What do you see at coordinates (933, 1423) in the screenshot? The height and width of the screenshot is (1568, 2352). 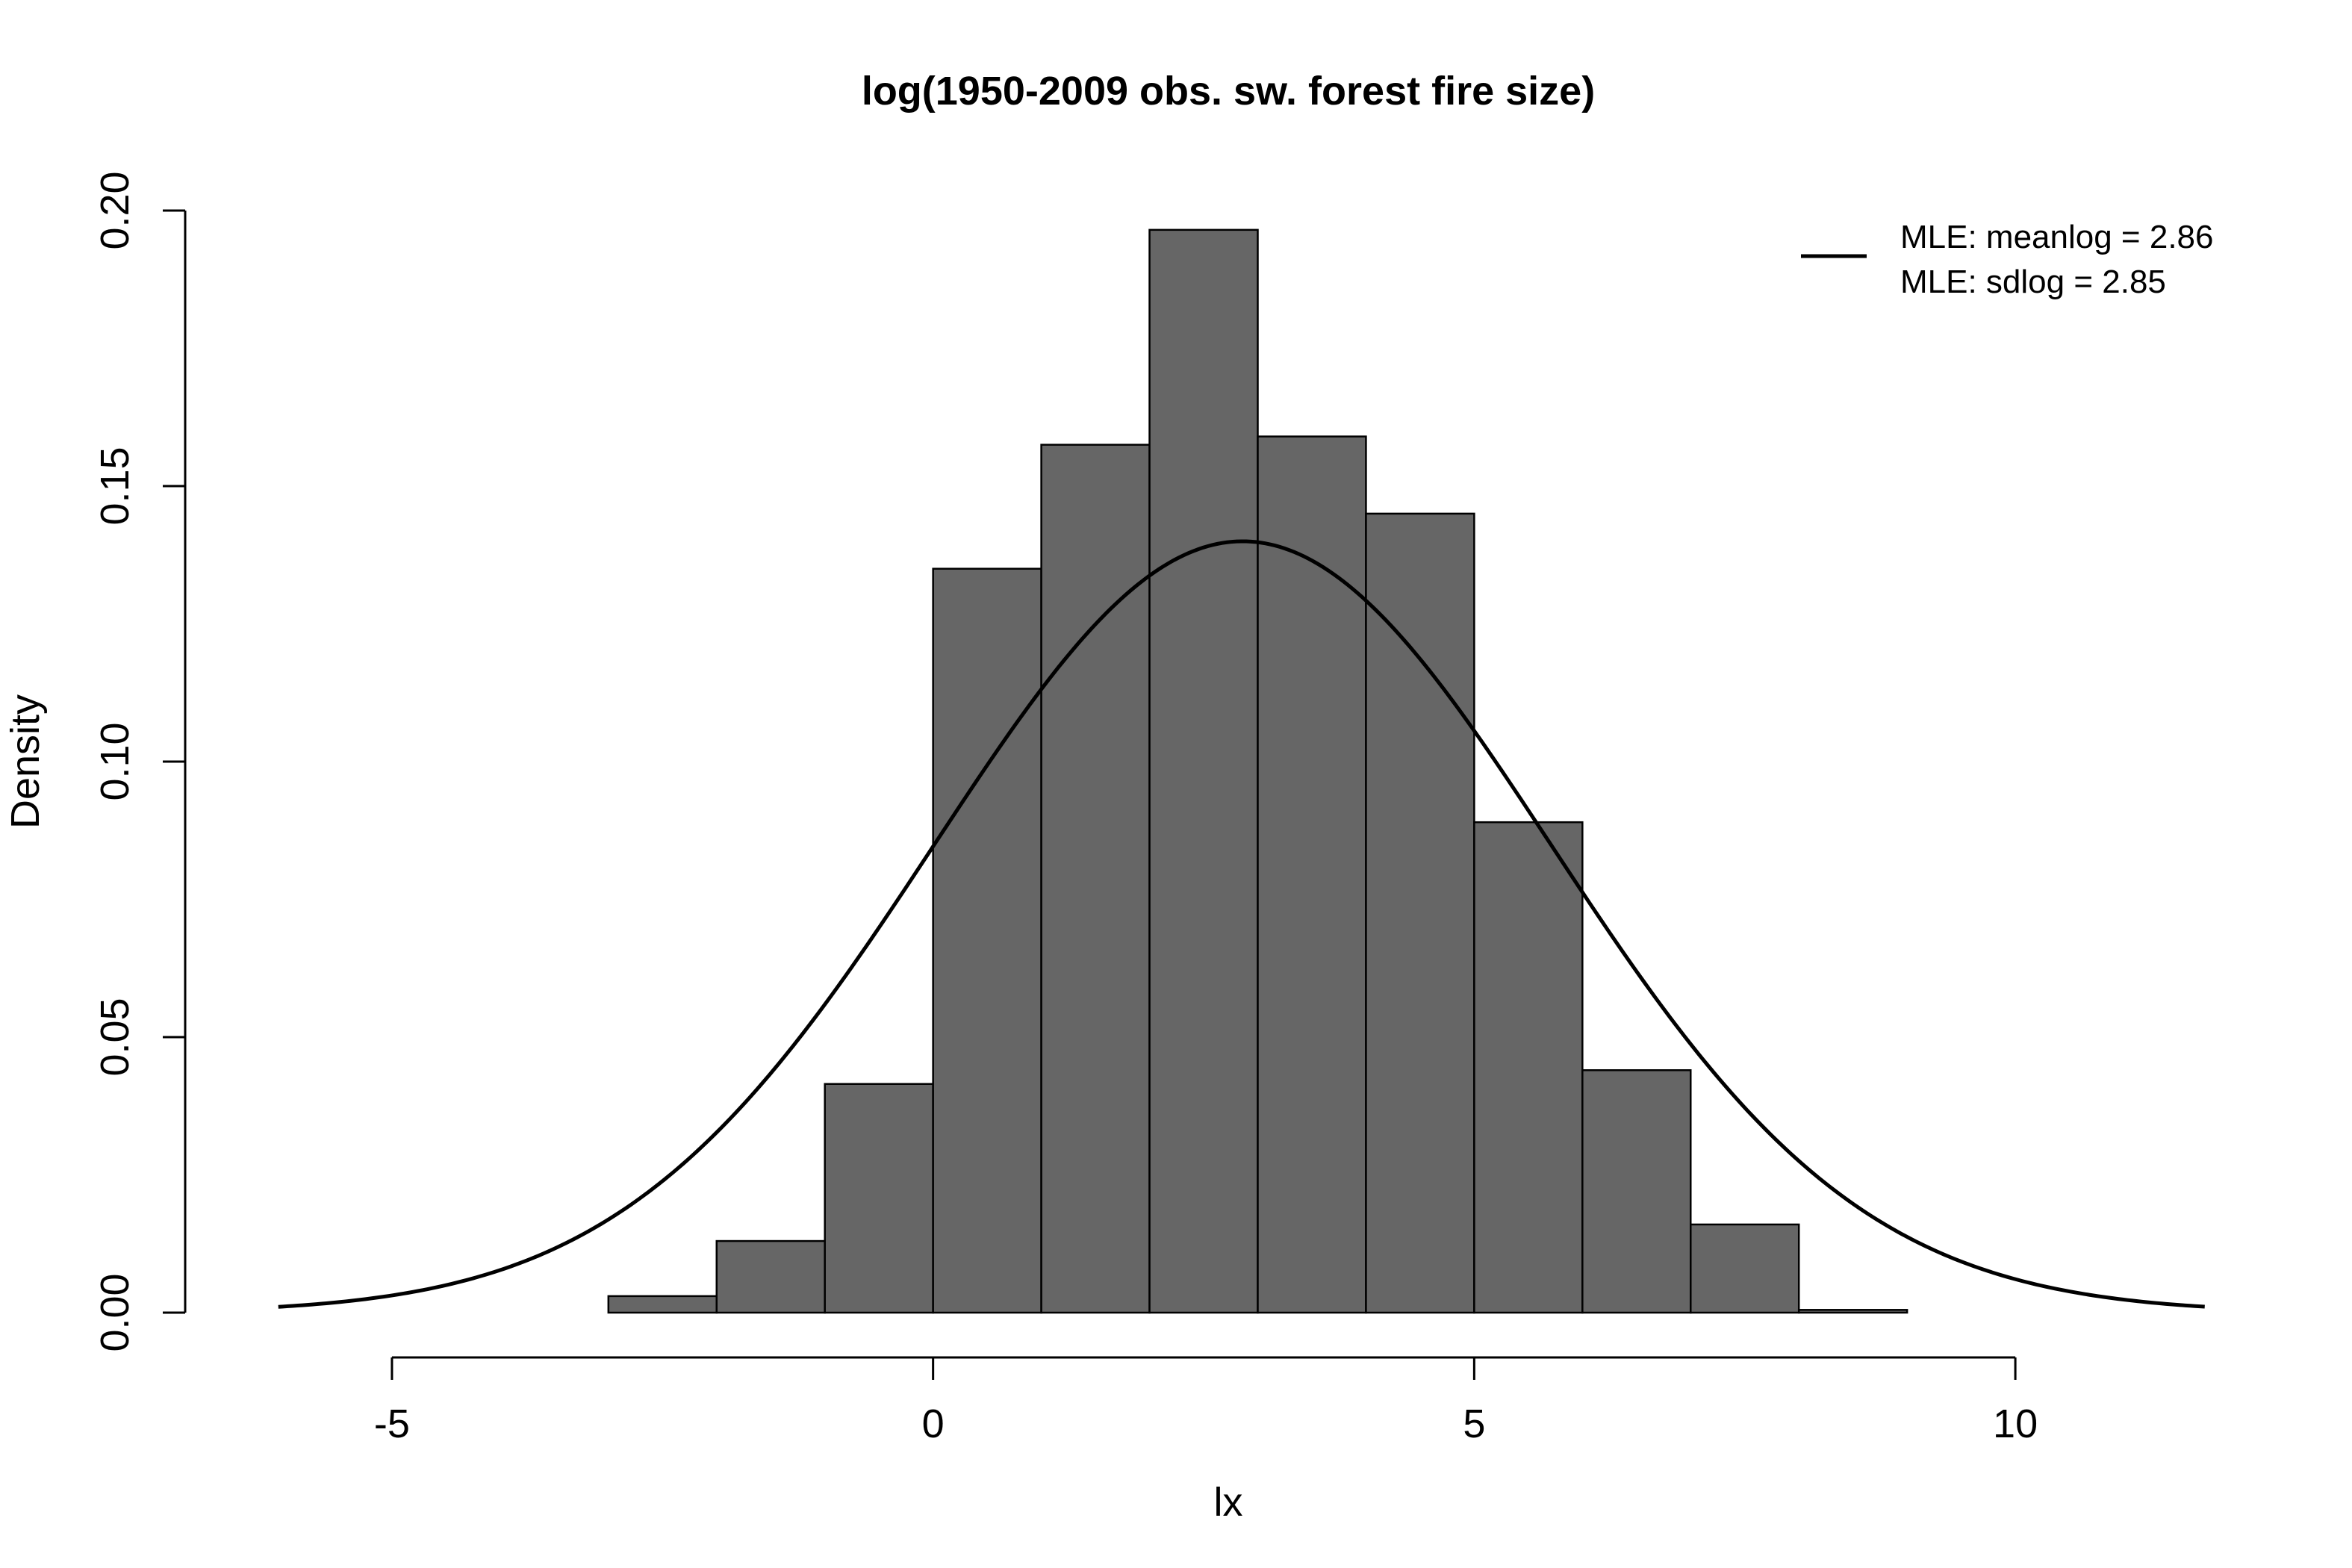 I see `x-tick-label: 0` at bounding box center [933, 1423].